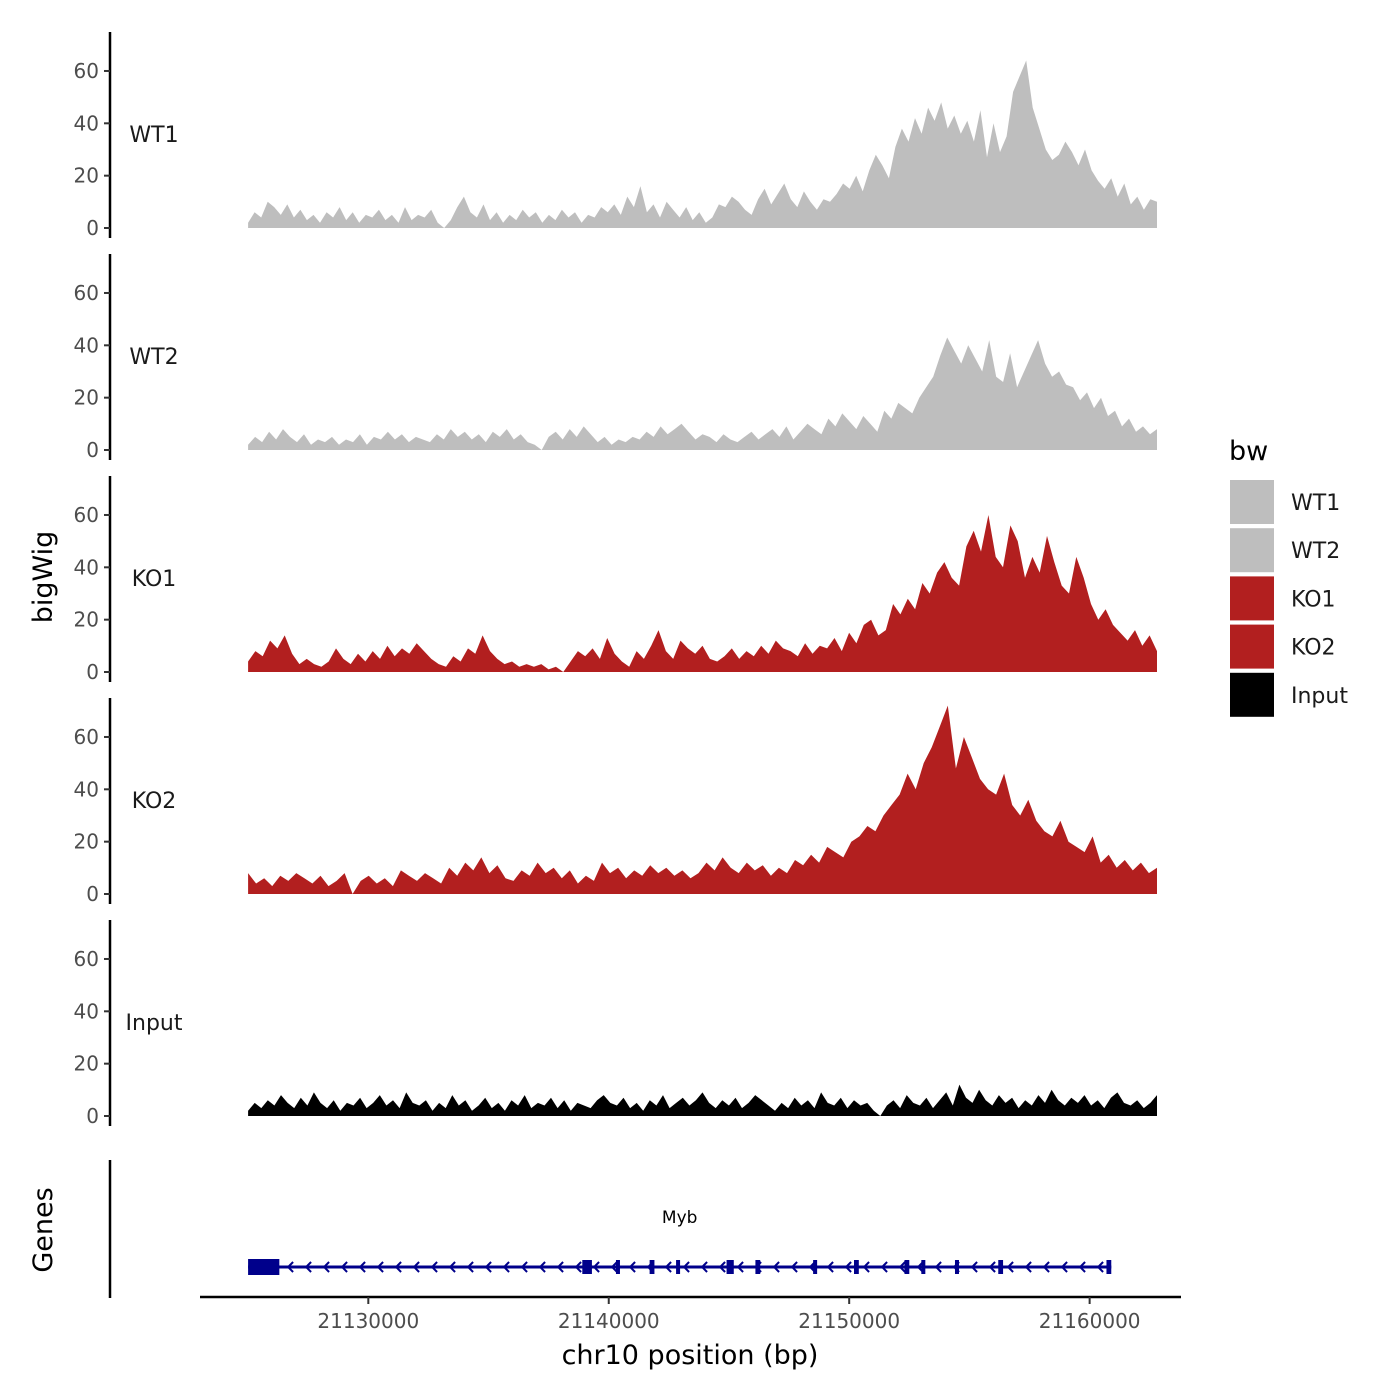 The image size is (1400, 1400). Describe the element at coordinates (153, 357) in the screenshot. I see `track-label: WT2` at that location.